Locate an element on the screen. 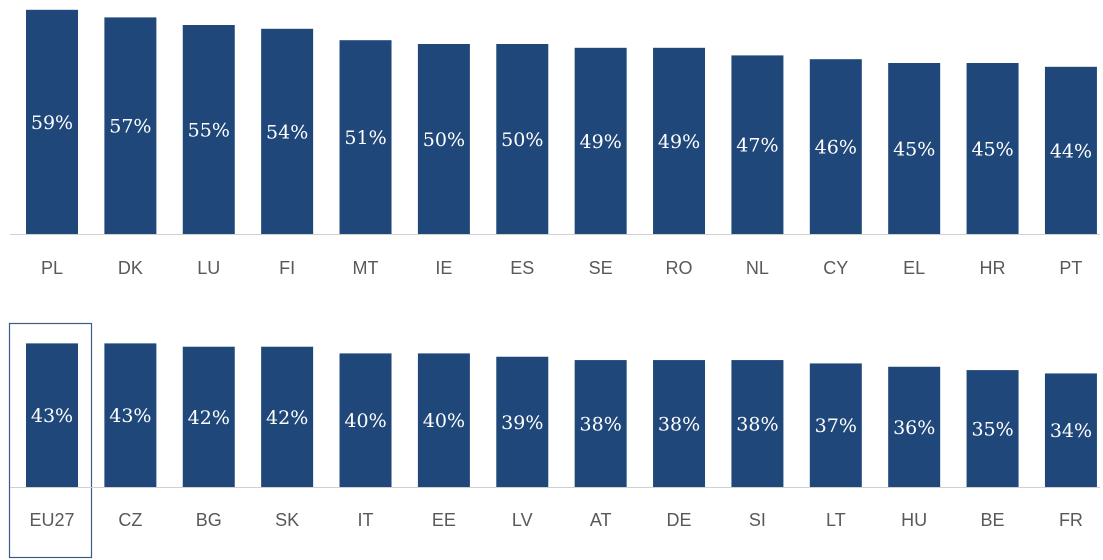 Image resolution: width=1103 pixels, height=560 pixels. data-label: 57% is located at coordinates (130, 127).